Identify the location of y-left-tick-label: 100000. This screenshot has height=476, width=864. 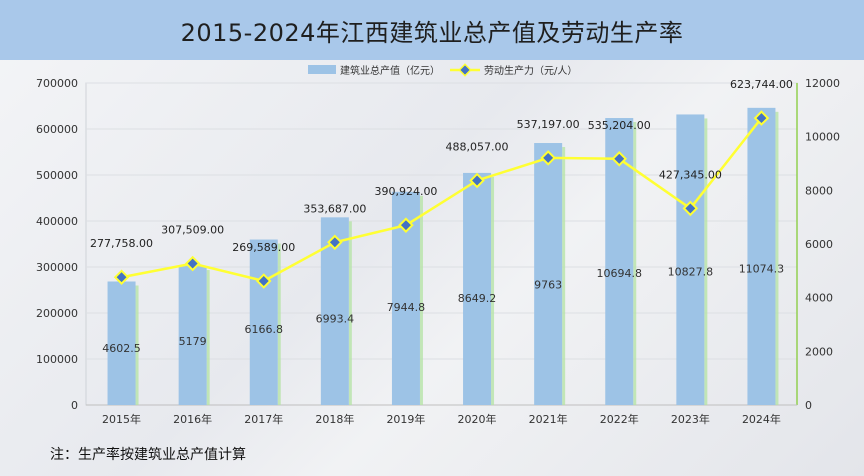
(57, 359).